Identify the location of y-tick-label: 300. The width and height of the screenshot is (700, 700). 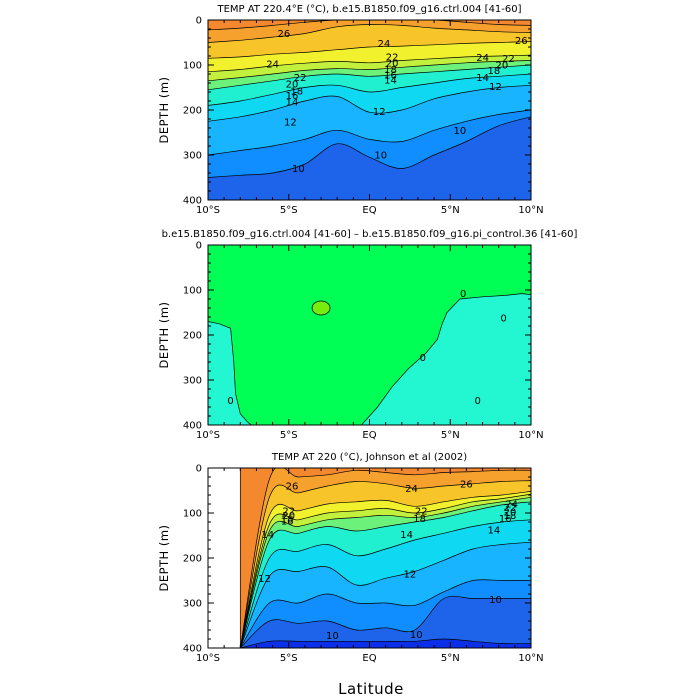
(192, 156).